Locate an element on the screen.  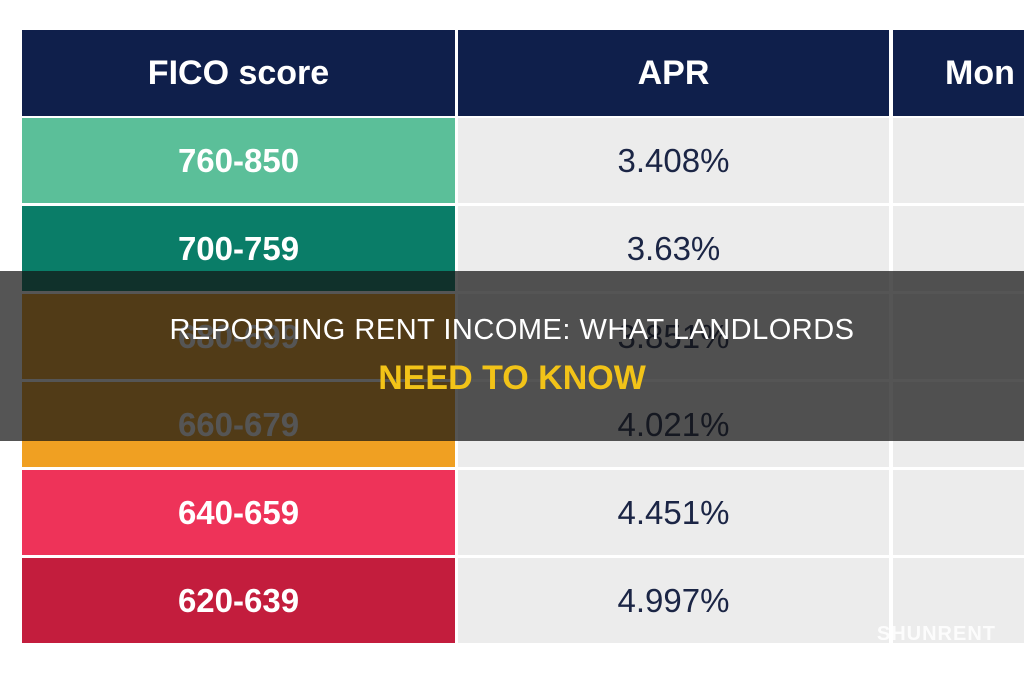
score-cell: 620-639 is located at coordinates (238, 600).